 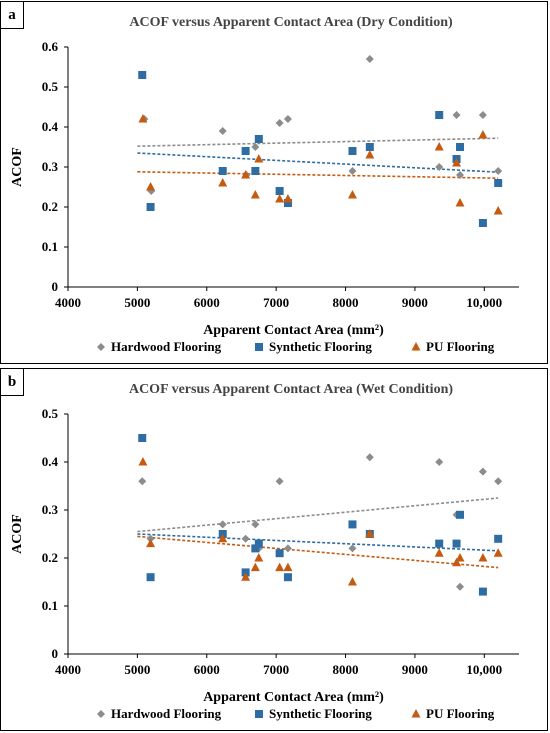 What do you see at coordinates (12, 382) in the screenshot?
I see `panel-label: b` at bounding box center [12, 382].